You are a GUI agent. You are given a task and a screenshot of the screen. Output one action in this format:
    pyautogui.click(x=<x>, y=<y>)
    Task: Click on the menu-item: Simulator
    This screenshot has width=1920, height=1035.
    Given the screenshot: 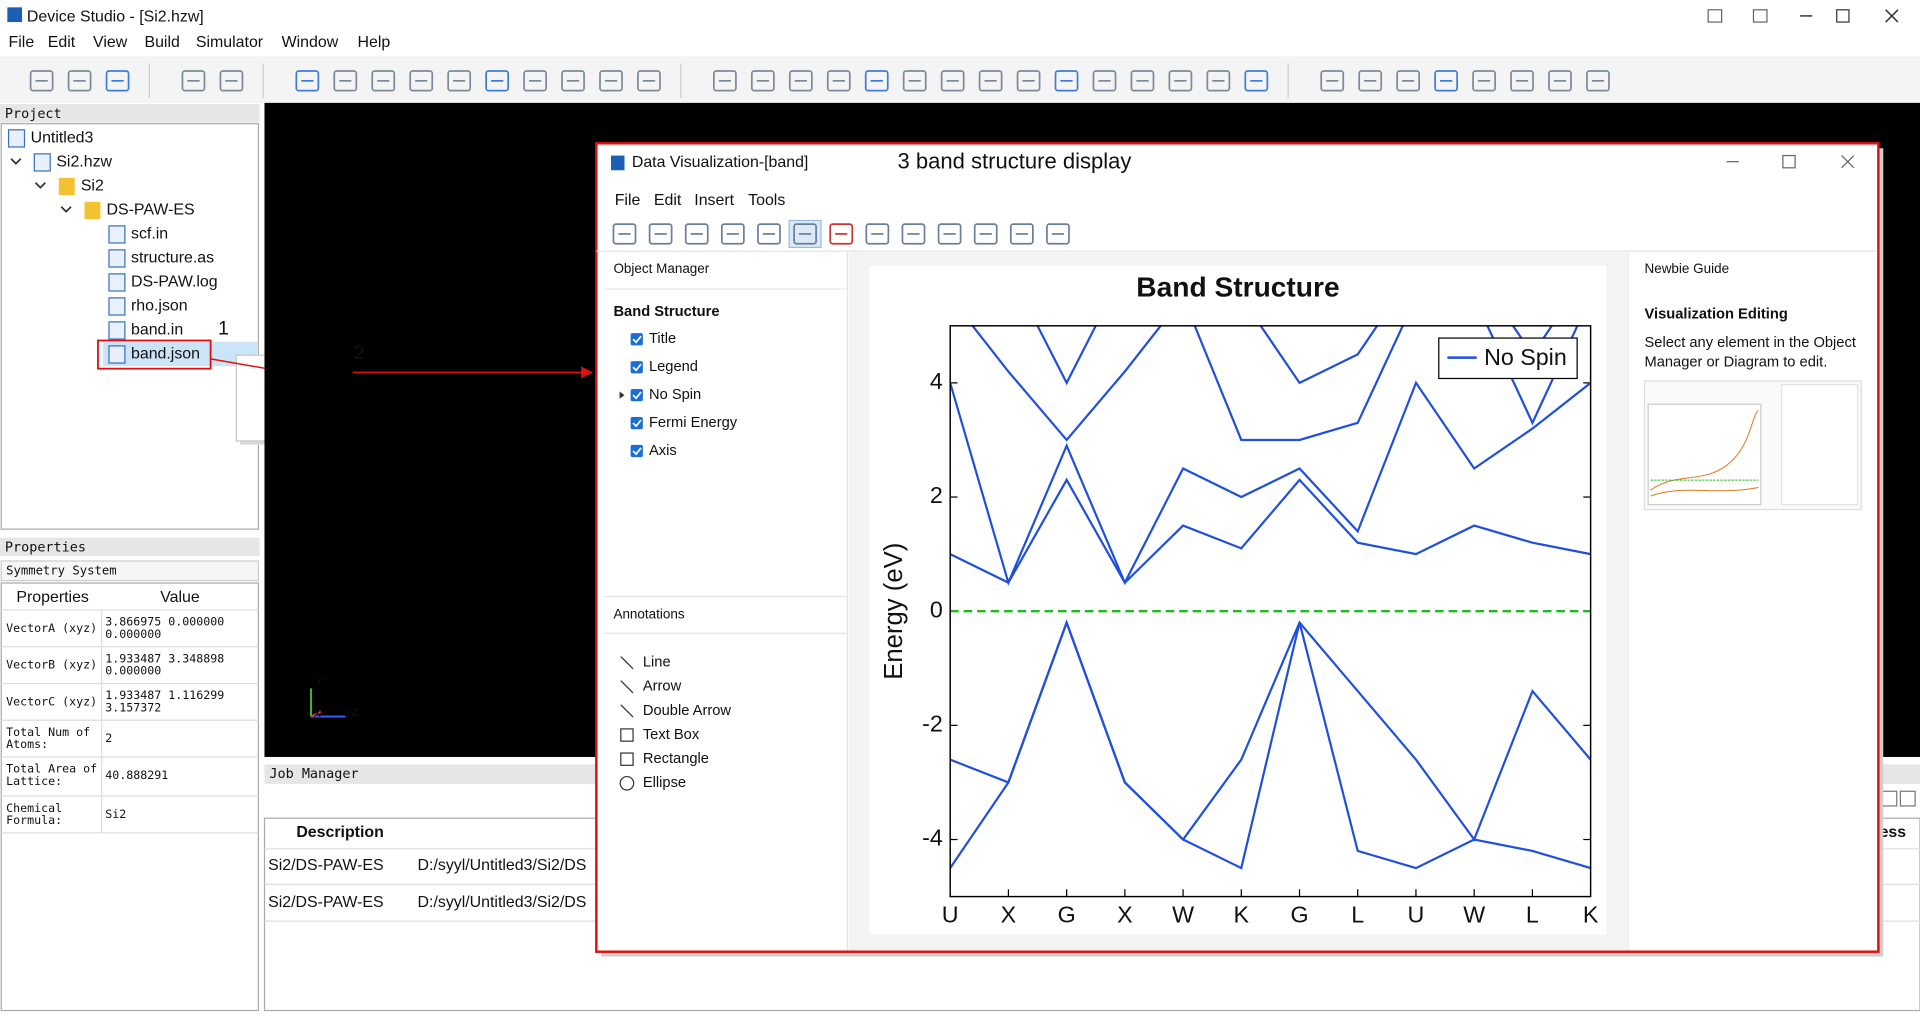 What is the action you would take?
    pyautogui.click(x=230, y=42)
    